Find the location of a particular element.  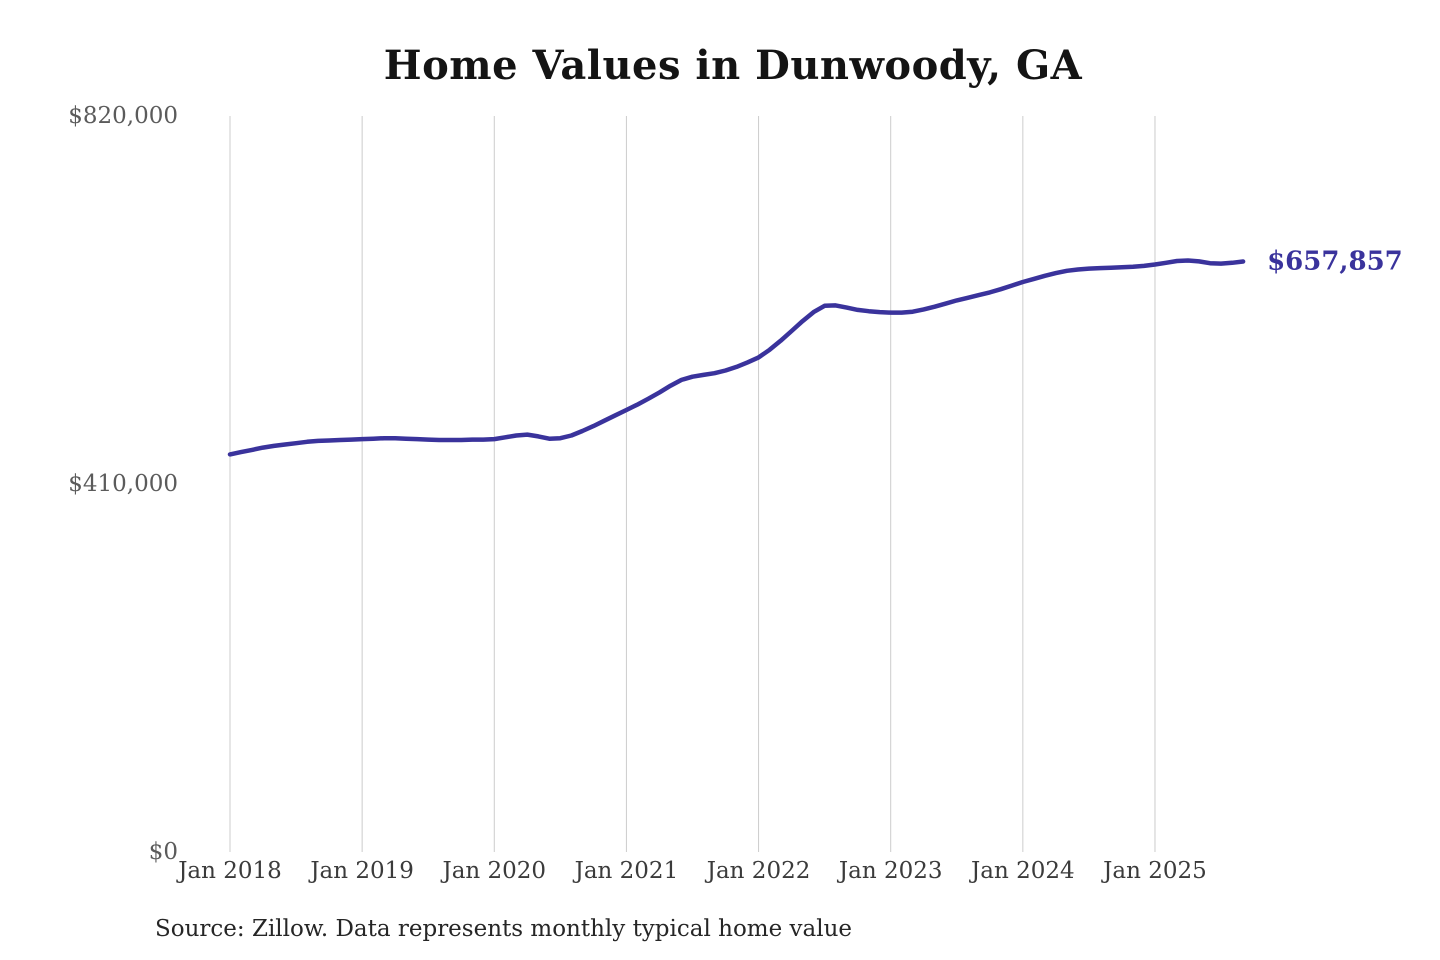

x-axis-tick-label: Jan 2020 is located at coordinates (494, 871).